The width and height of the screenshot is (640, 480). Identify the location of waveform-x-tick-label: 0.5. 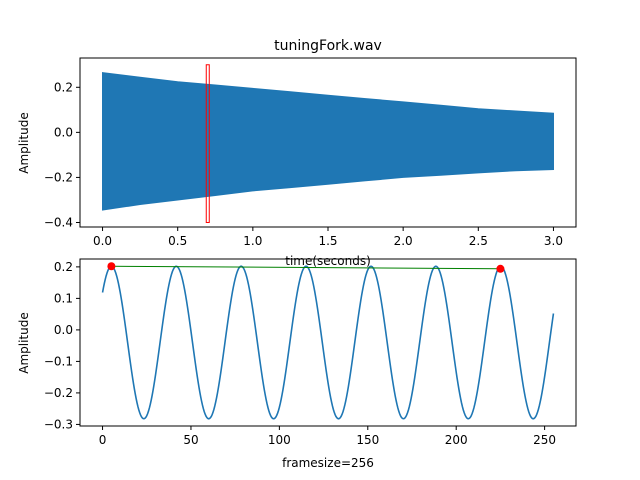
(177, 241).